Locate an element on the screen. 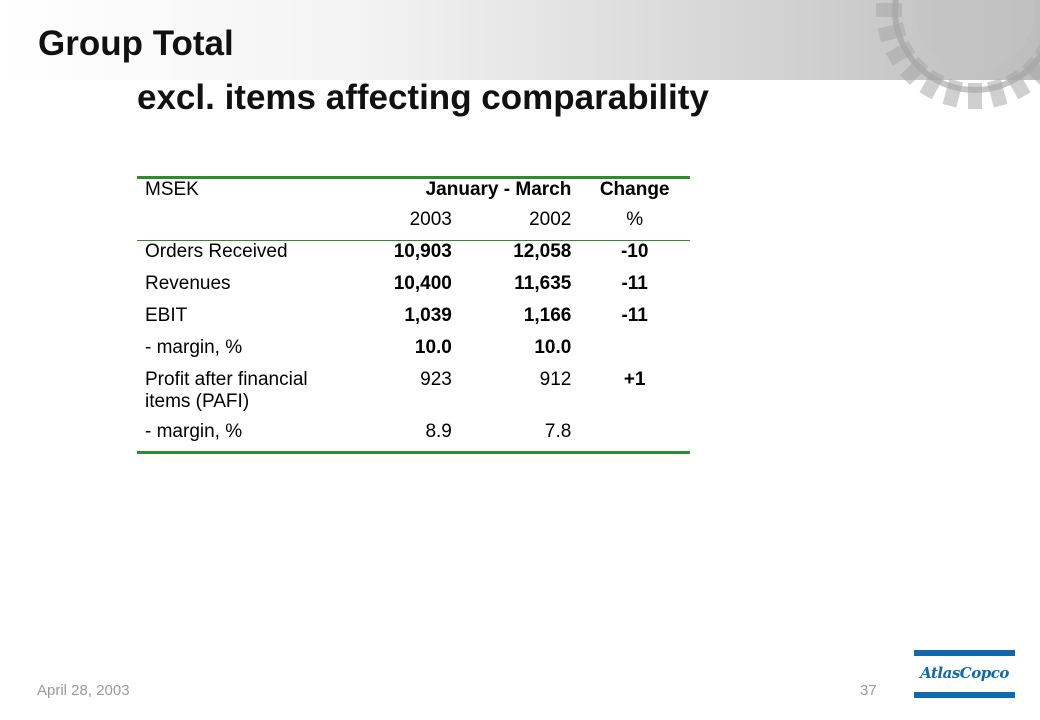 The height and width of the screenshot is (720, 1040). value-2002: 7.8 is located at coordinates (519, 437).